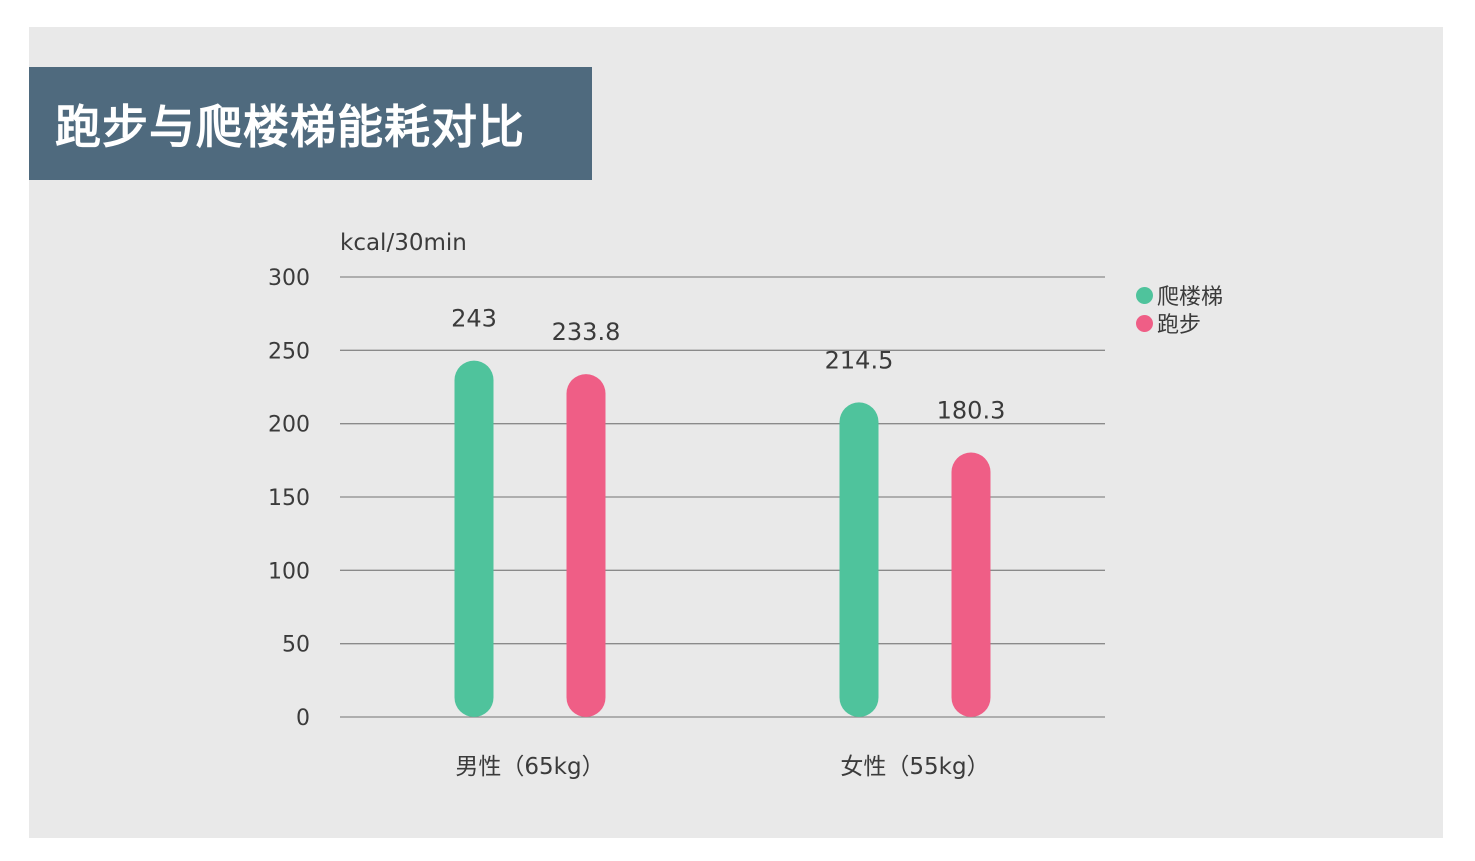  What do you see at coordinates (1144, 323) in the screenshot?
I see `legend-swatch-running` at bounding box center [1144, 323].